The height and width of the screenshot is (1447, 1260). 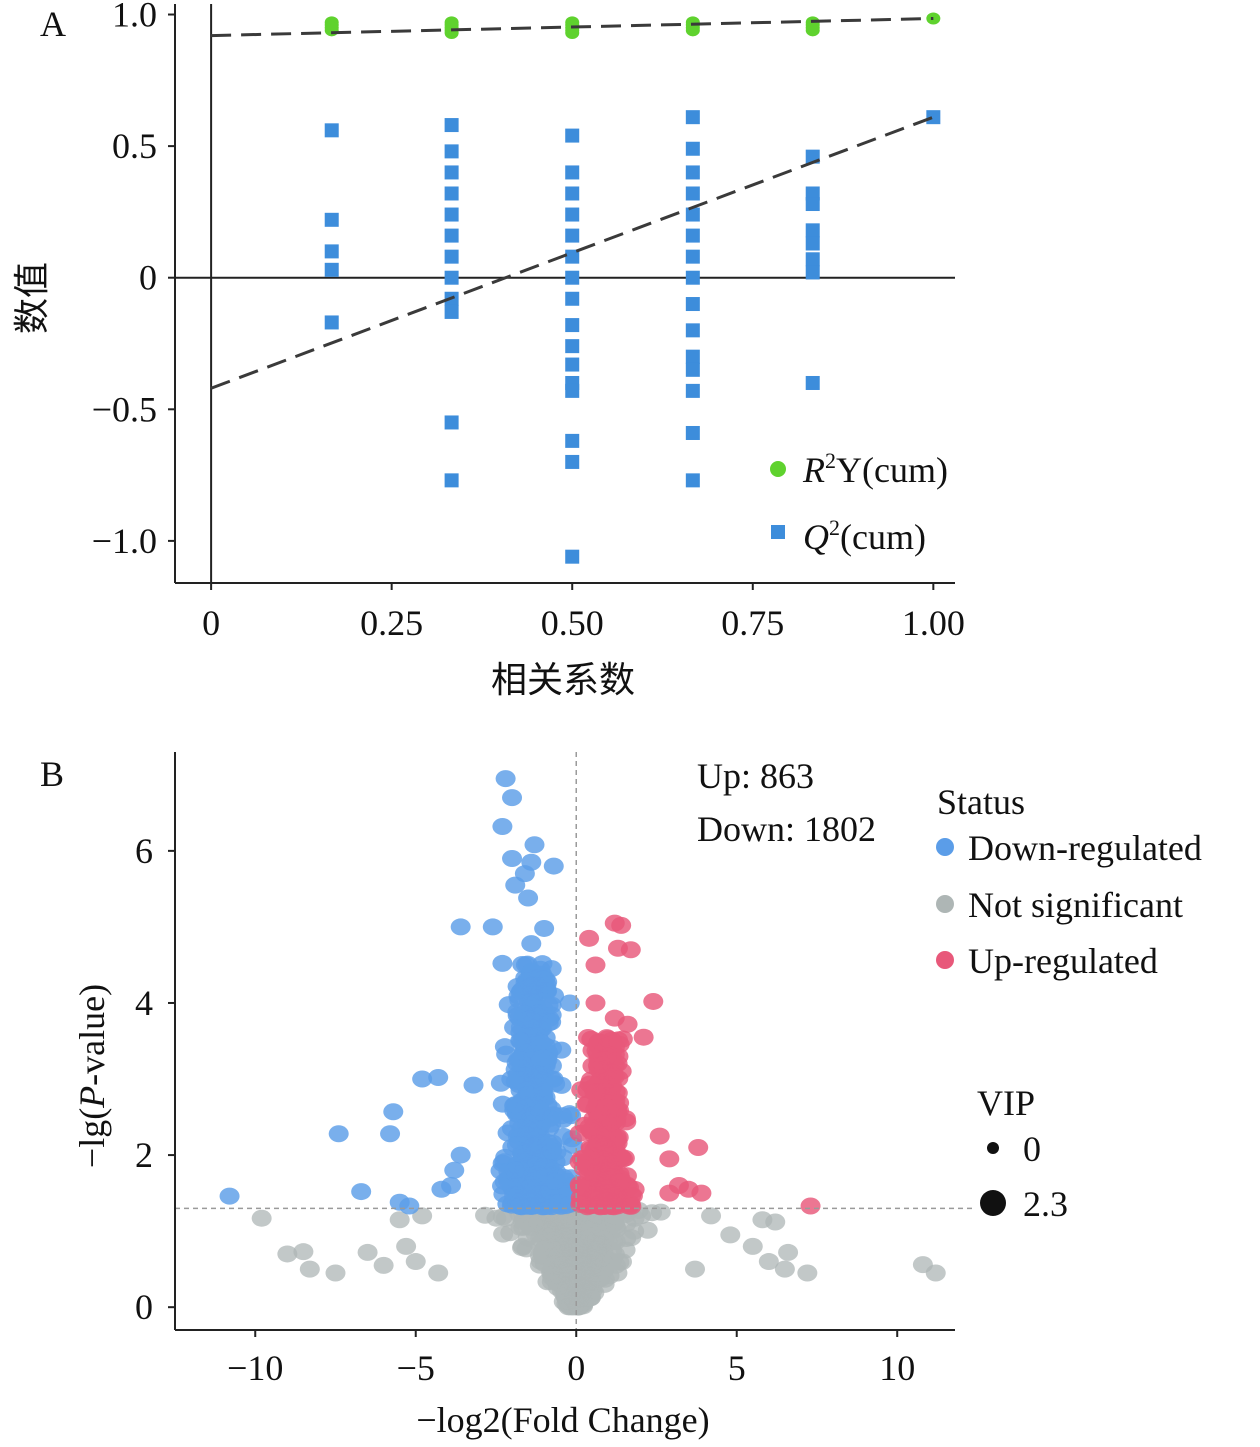 I want to click on panel-b-x-axis-label: −log2(Fold Change), so click(x=562, y=1420).